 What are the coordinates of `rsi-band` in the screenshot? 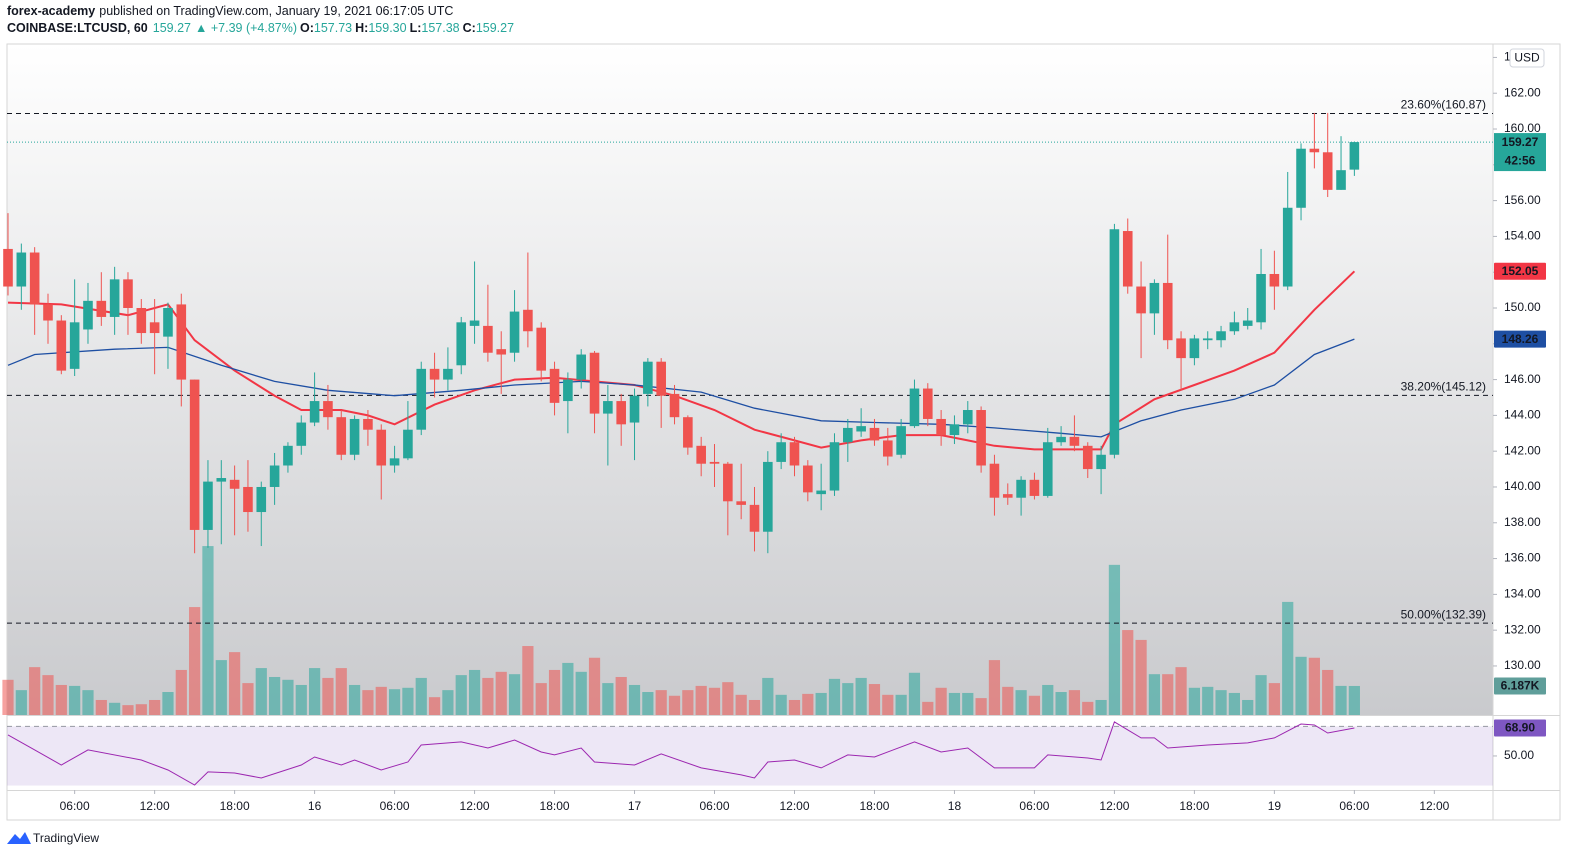 It's located at (750, 756).